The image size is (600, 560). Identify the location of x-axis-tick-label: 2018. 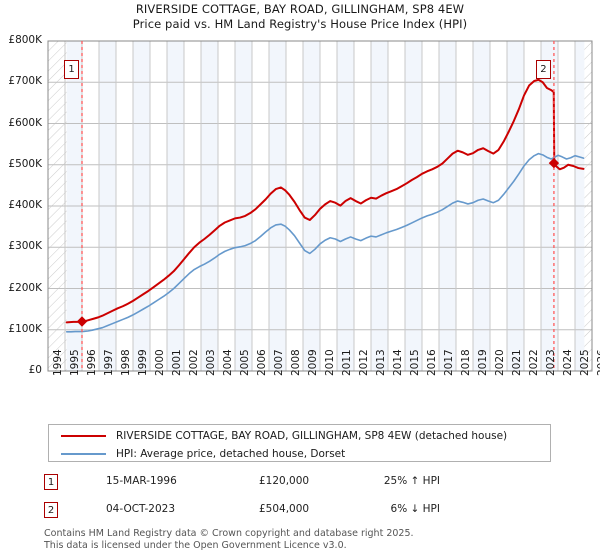
(466, 362).